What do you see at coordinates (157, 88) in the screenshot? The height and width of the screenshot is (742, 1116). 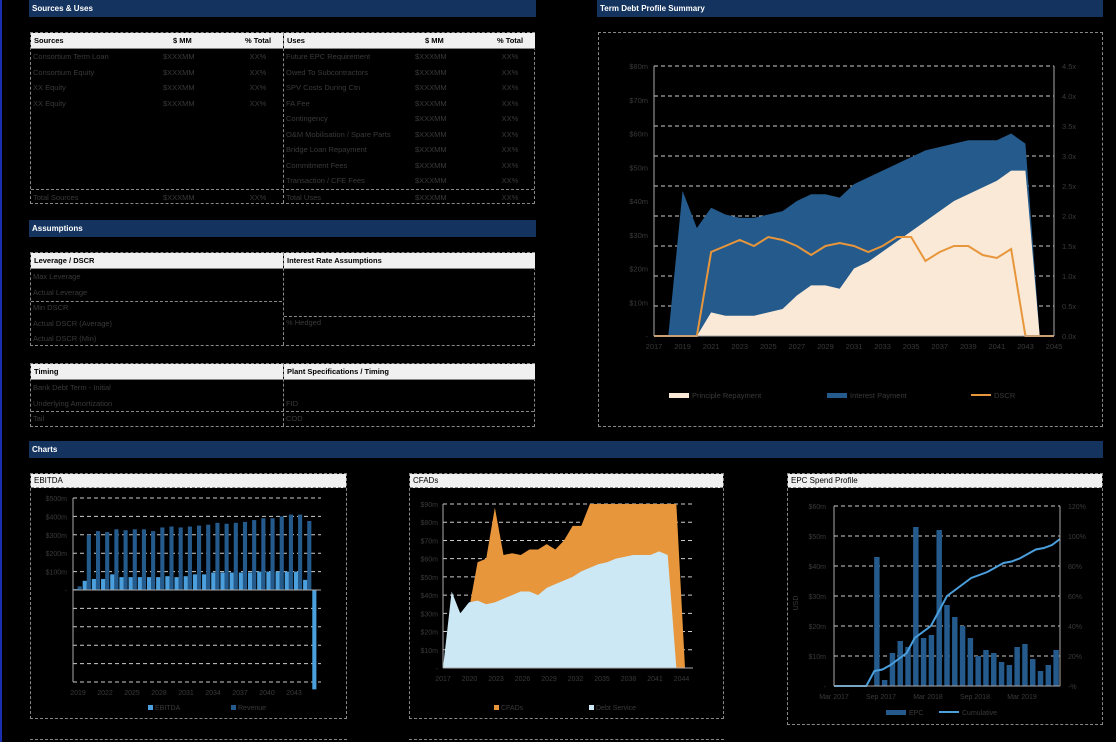 I see `source-row: XX Equity $XXXMM XX%` at bounding box center [157, 88].